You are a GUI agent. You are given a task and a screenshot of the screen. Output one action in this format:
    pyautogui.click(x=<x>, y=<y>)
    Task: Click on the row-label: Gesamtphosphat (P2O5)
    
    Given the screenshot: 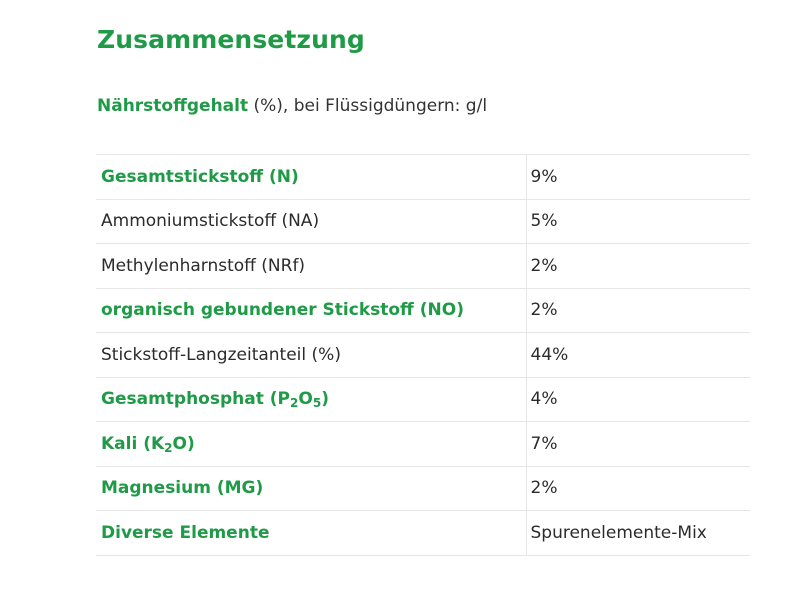 What is the action you would take?
    pyautogui.click(x=311, y=399)
    